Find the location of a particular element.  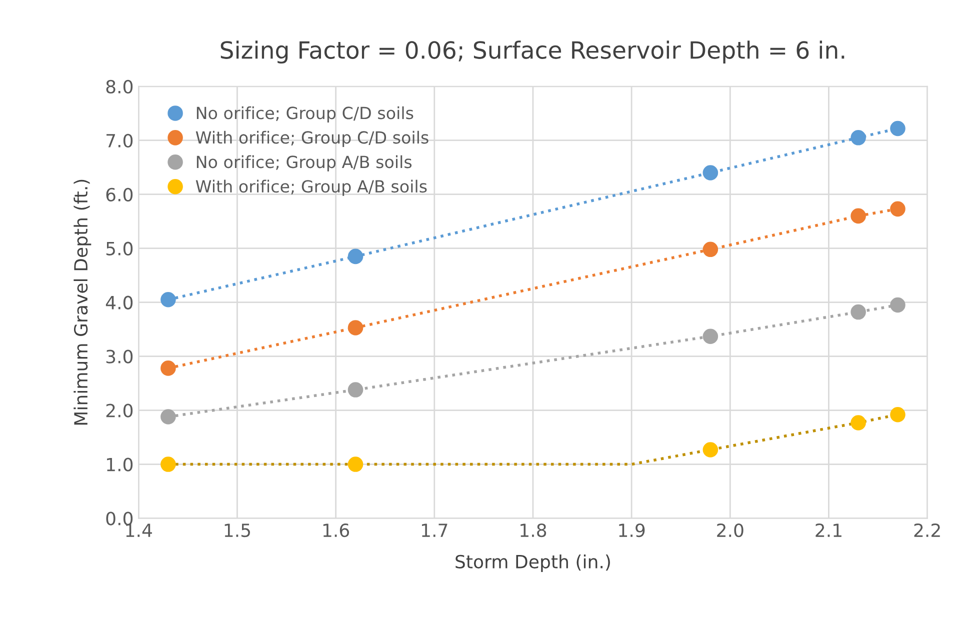

y-tick-label: 6.0 is located at coordinates (119, 195).